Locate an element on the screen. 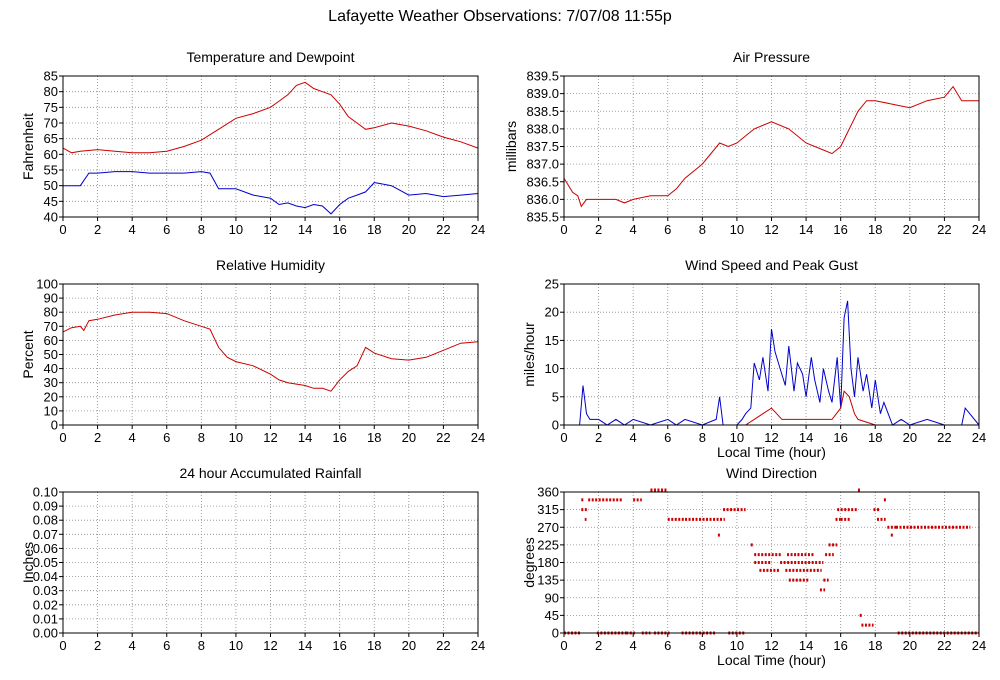 Image resolution: width=1000 pixels, height=680 pixels. y-tick-label: 25 is located at coordinates (552, 284).